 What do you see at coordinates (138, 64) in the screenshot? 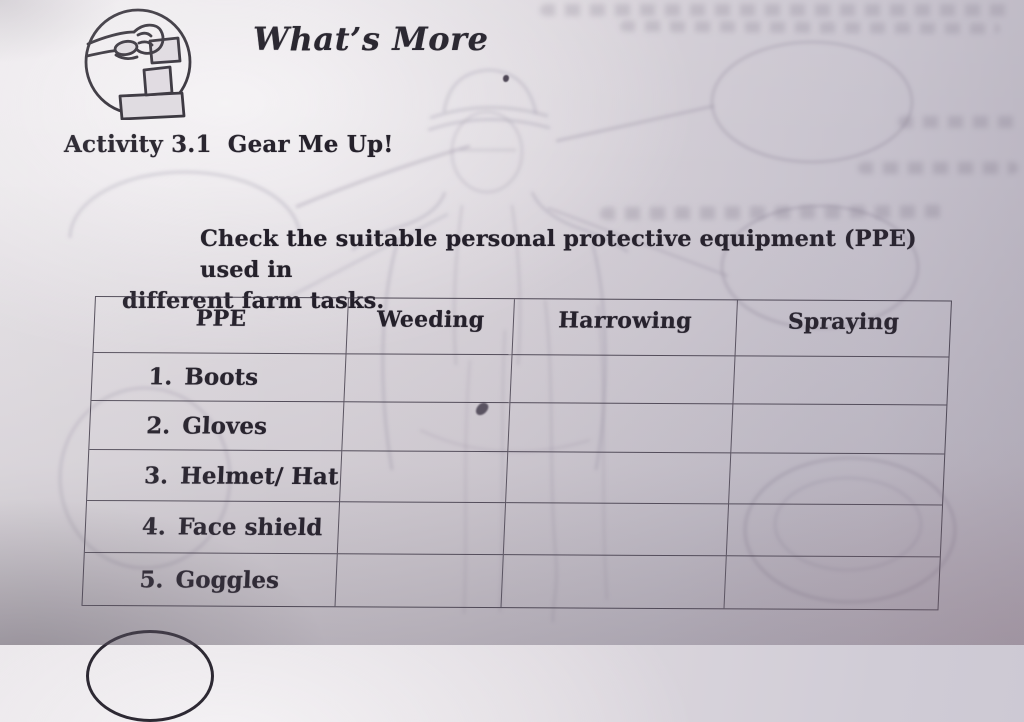
I see `hand-stacking-blocks-icon` at bounding box center [138, 64].